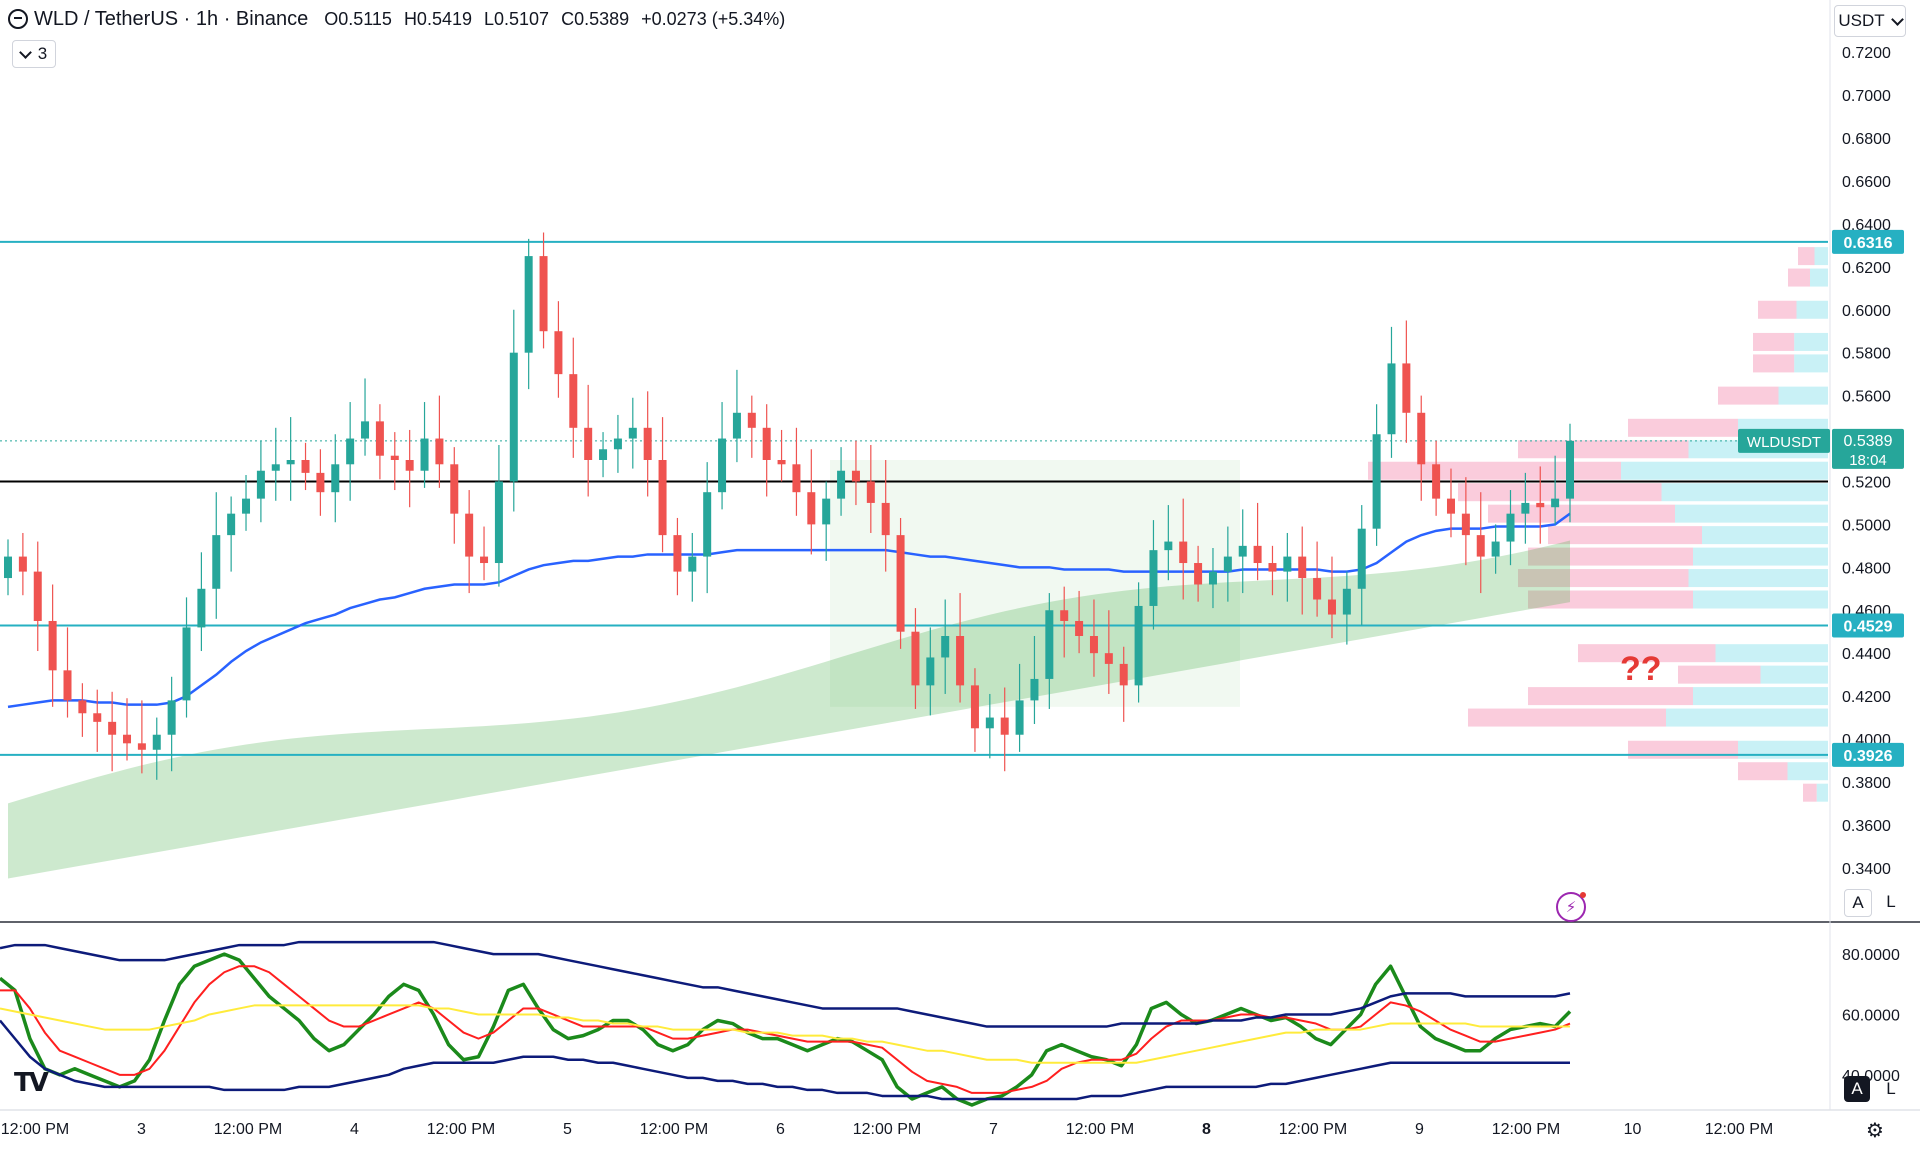 This screenshot has height=1151, width=1920. What do you see at coordinates (1866, 525) in the screenshot?
I see `price-tick-label: 0.5000` at bounding box center [1866, 525].